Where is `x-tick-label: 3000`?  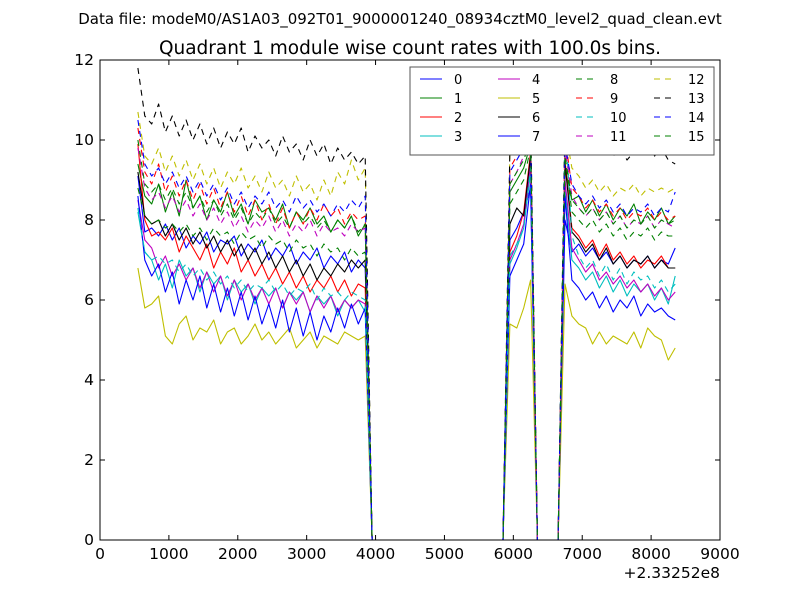
x-tick-label: 3000 is located at coordinates (306, 554).